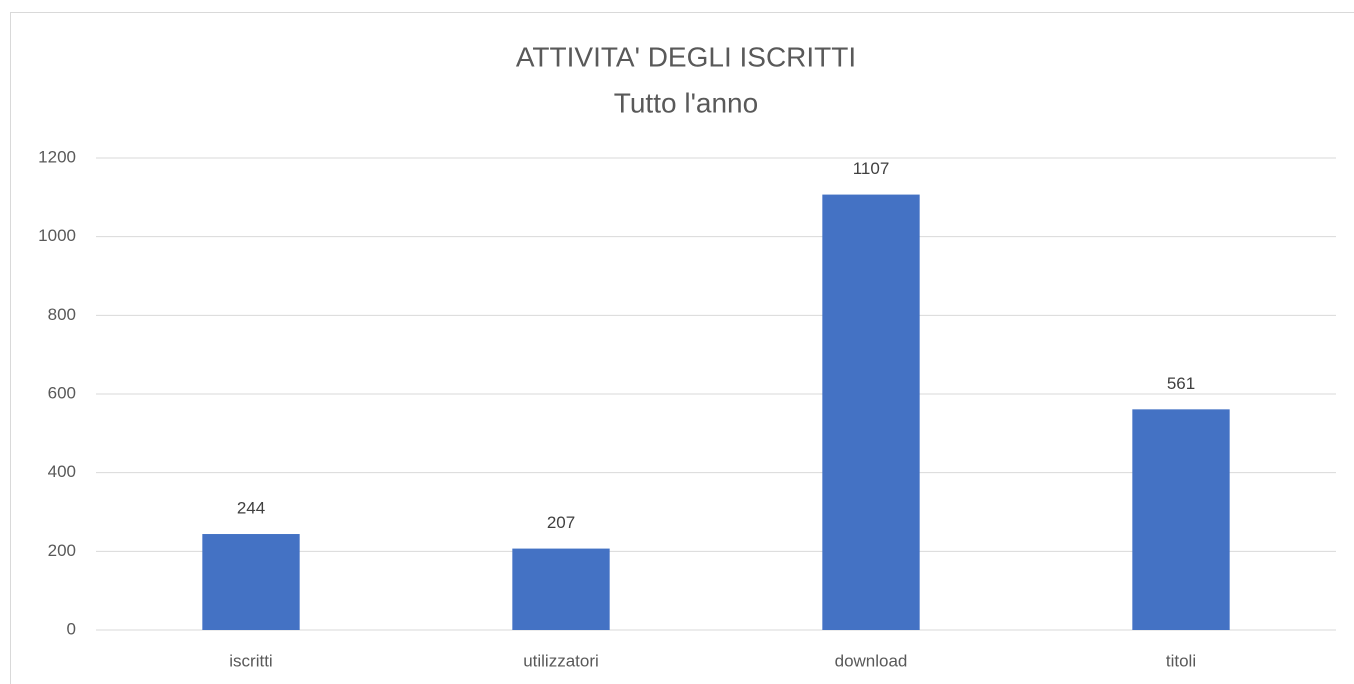 This screenshot has height=684, width=1354. I want to click on data-label: 561, so click(1181, 383).